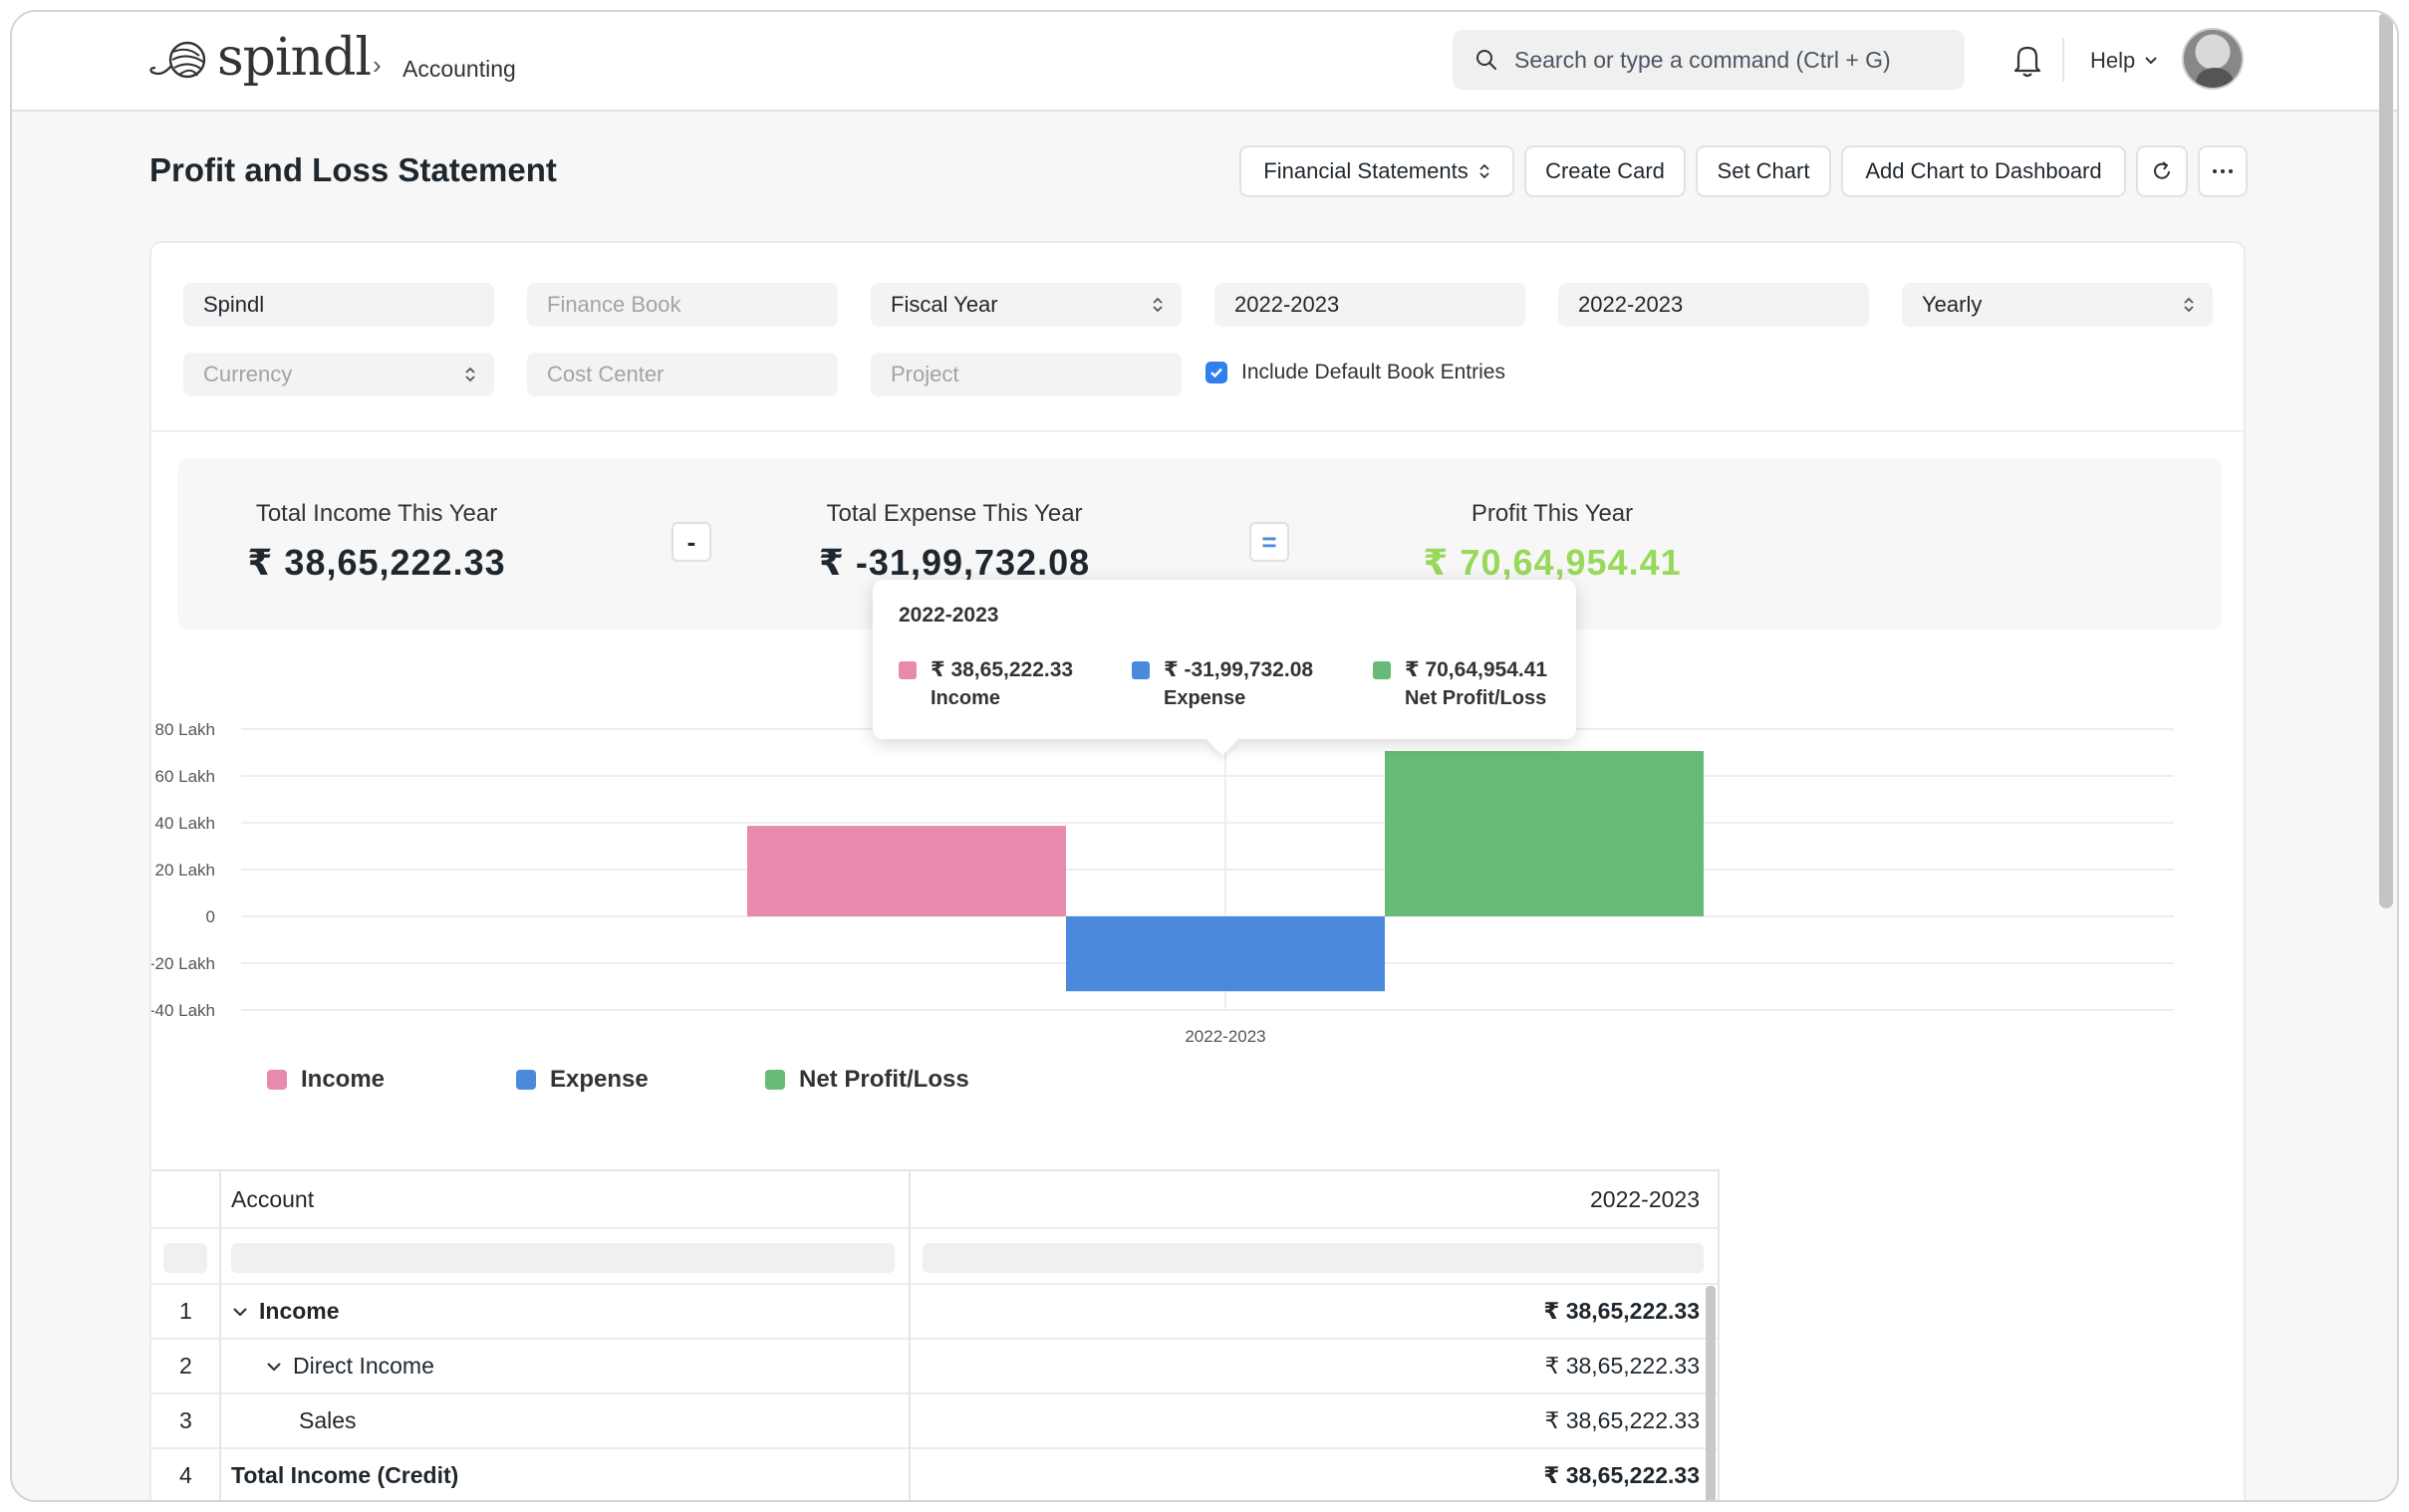  Describe the element at coordinates (1713, 305) in the screenshot. I see `to-fiscal-year-field: 2022-2023` at that location.